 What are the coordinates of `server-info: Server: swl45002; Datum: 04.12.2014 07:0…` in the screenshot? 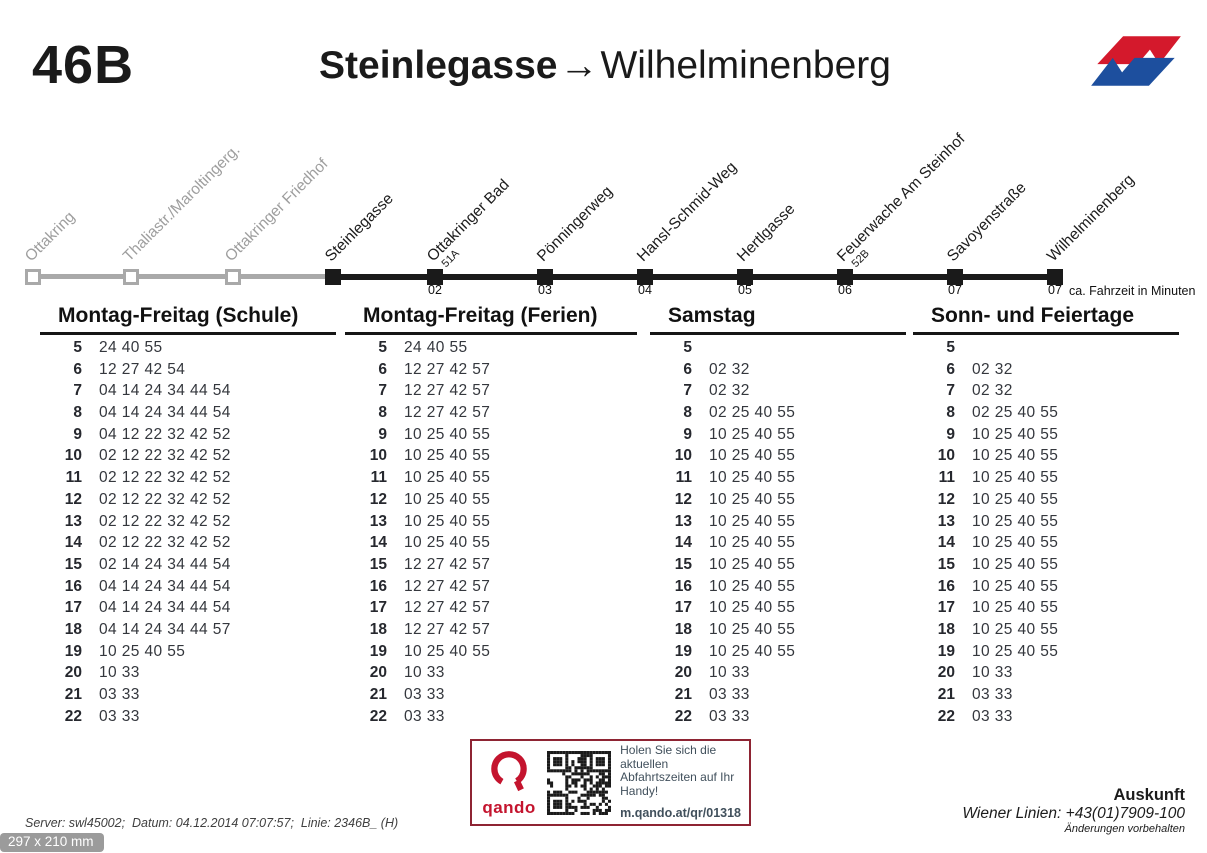 It's located at (212, 823).